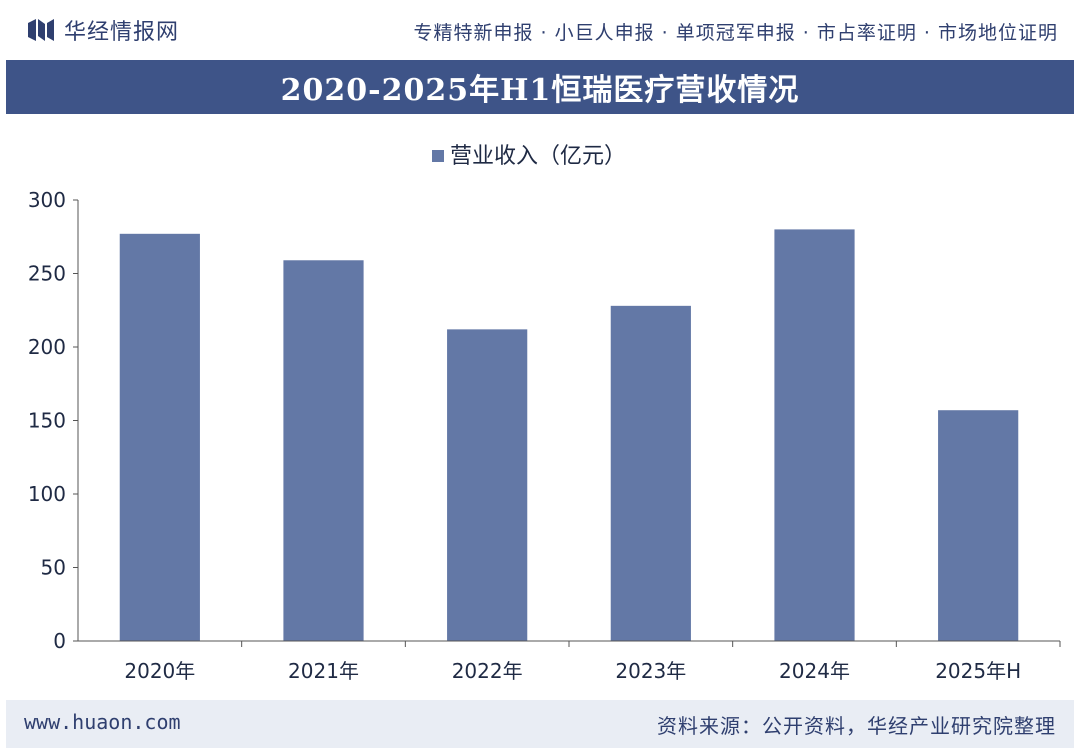  Describe the element at coordinates (47, 347) in the screenshot. I see `y-tick-label: 200` at that location.